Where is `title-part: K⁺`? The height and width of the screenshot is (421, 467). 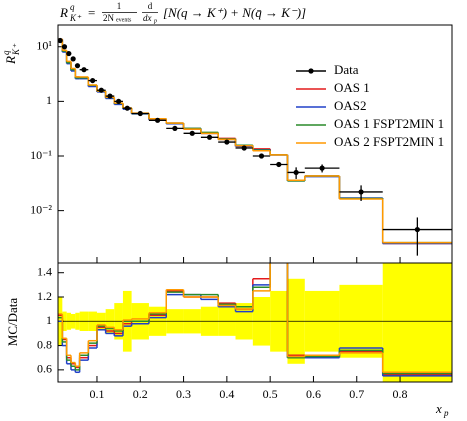
title-part: K⁺ is located at coordinates (75, 18).